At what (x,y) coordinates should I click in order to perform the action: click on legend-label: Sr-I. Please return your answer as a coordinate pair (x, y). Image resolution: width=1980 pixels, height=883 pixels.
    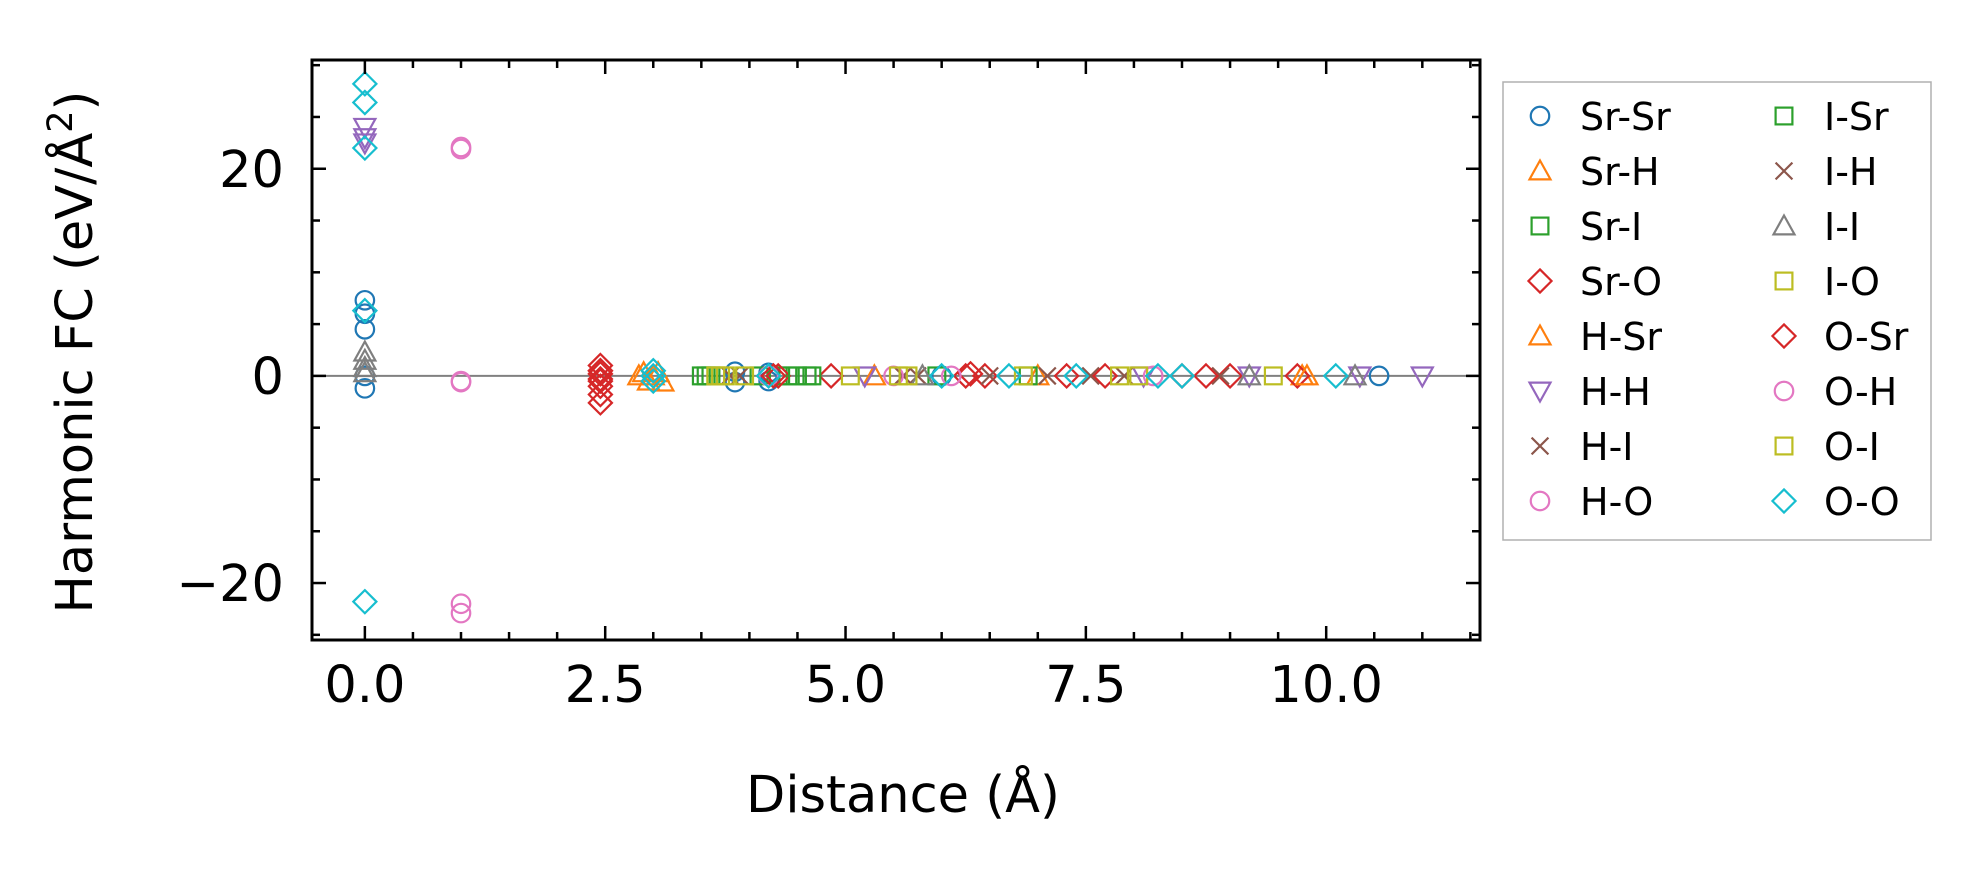
    Looking at the image, I should click on (1611, 227).